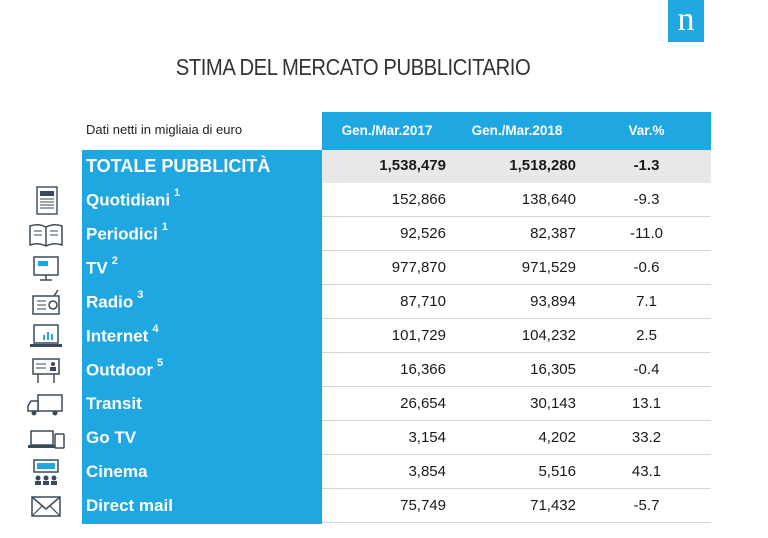 The width and height of the screenshot is (768, 538). I want to click on page-title: STIMA DEL MERCATO PUBBLICITARIO, so click(353, 67).